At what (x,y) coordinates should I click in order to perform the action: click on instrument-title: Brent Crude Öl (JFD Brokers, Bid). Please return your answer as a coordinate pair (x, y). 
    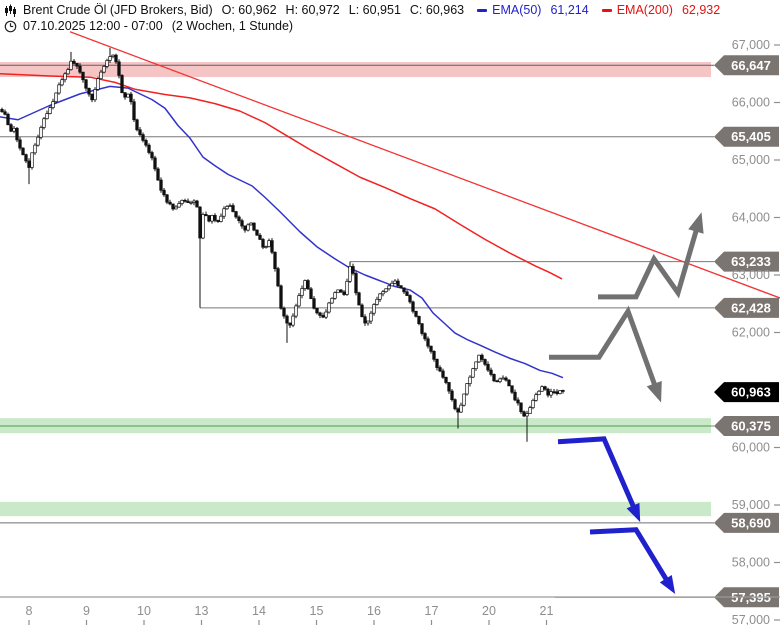
    Looking at the image, I should click on (118, 10).